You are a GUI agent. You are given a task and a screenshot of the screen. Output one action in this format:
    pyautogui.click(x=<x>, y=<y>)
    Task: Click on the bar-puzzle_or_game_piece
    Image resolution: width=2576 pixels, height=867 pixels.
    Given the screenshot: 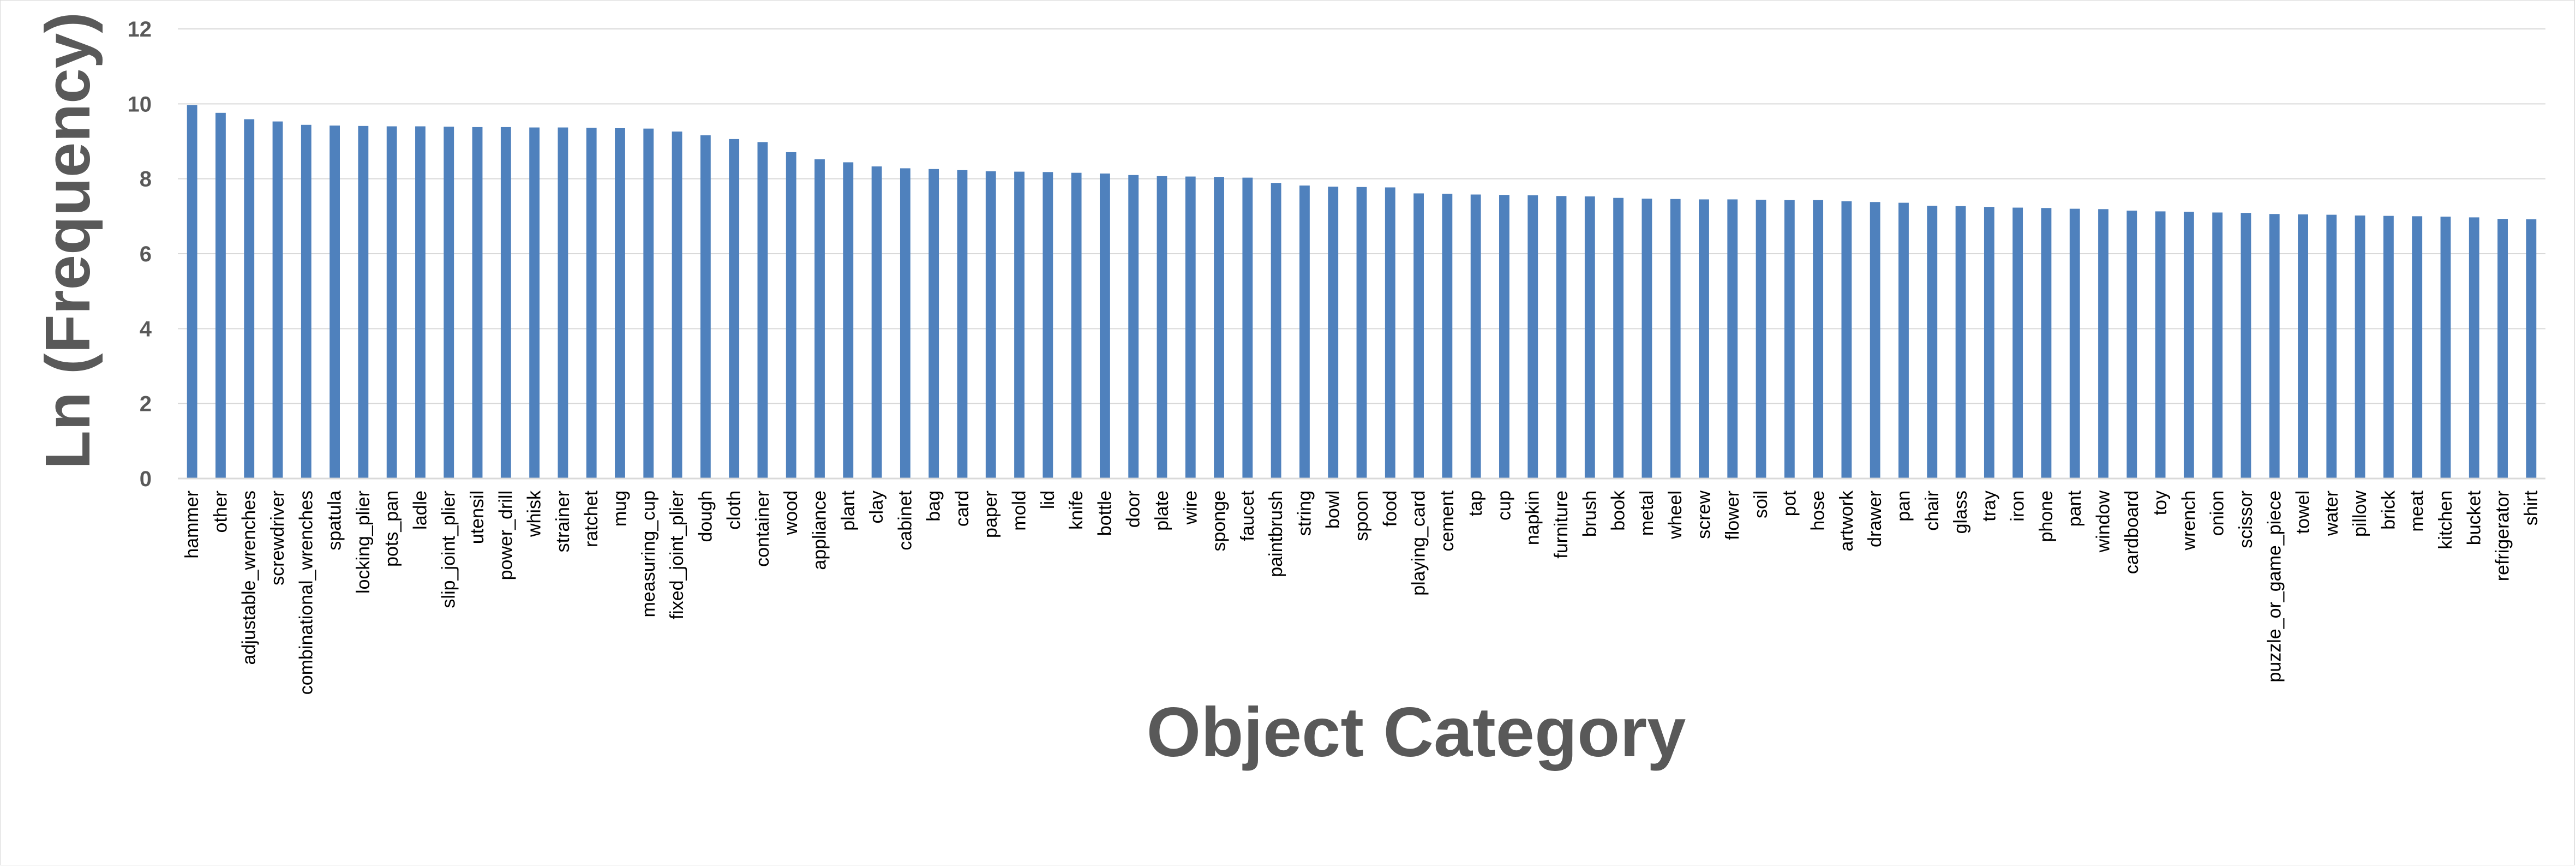 What is the action you would take?
    pyautogui.click(x=2274, y=346)
    